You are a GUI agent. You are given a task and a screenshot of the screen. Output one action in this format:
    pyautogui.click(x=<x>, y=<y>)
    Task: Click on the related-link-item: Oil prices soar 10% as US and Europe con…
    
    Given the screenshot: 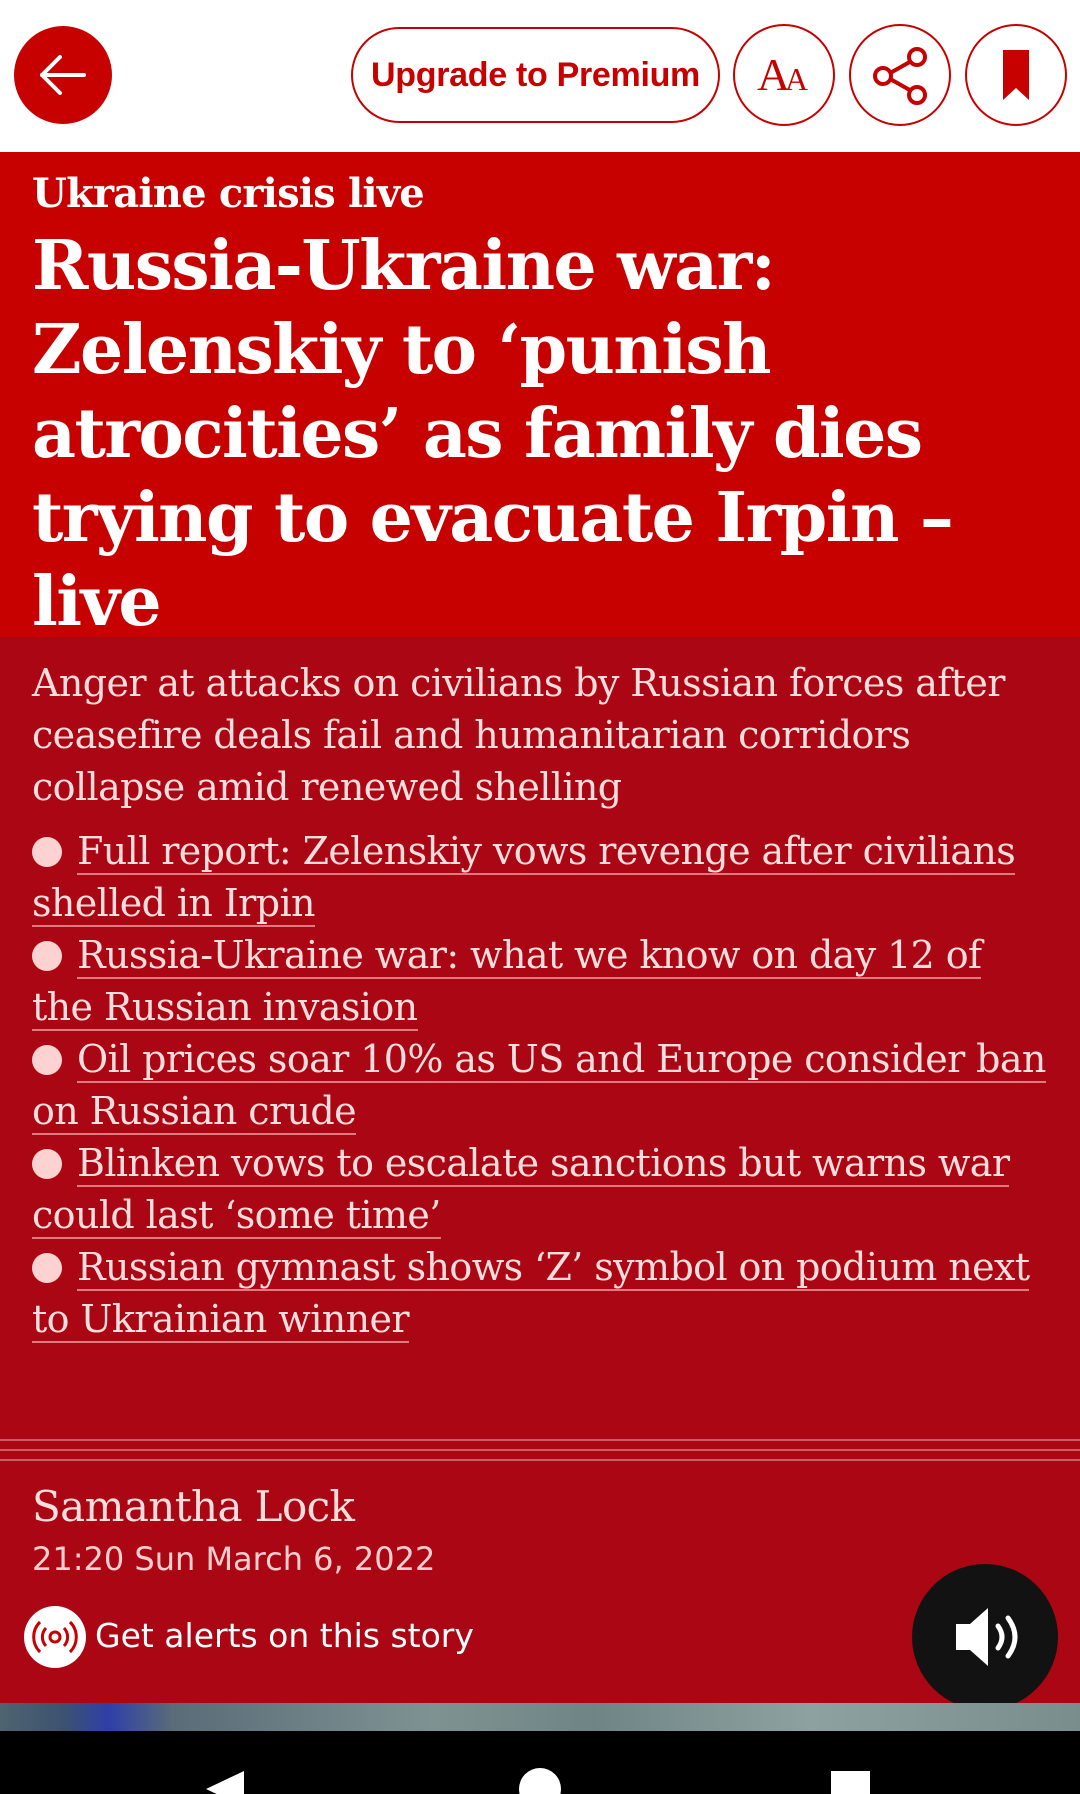 What is the action you would take?
    pyautogui.click(x=542, y=1085)
    